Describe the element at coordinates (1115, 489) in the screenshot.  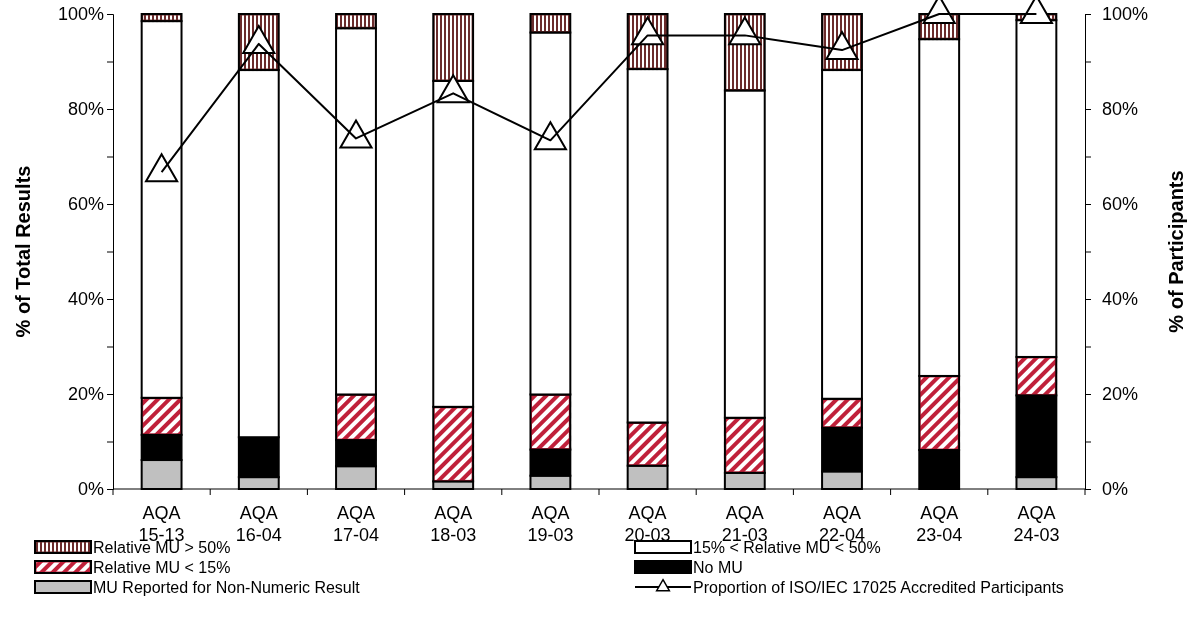
I see `y2-tick-label: 0%` at that location.